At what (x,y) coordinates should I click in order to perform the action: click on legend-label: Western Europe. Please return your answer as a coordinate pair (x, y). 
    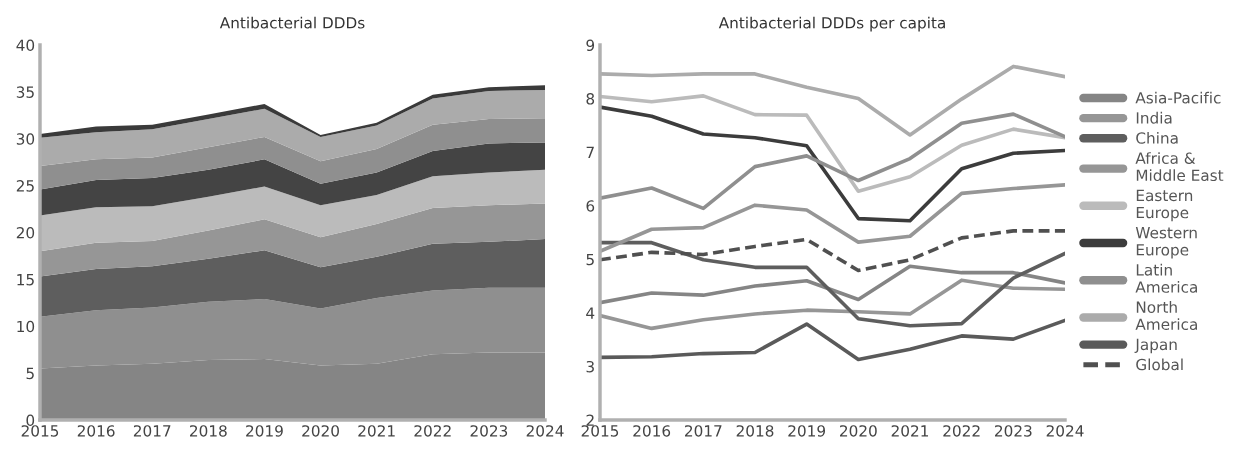
    Looking at the image, I should click on (1166, 243).